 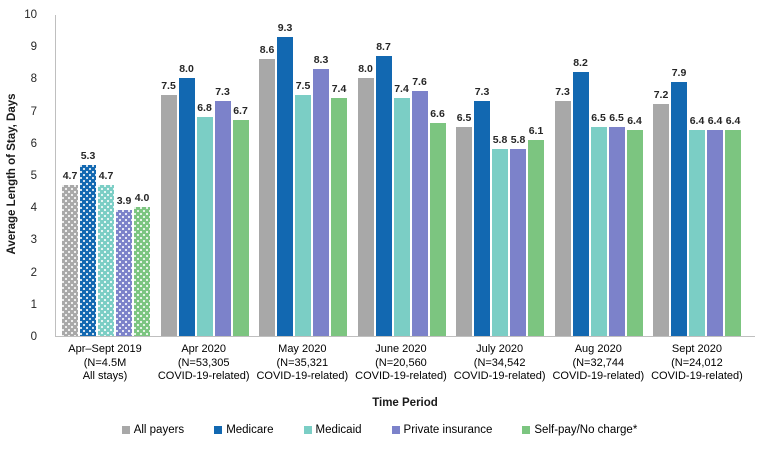 I want to click on bar-slot: 6.4, so click(x=697, y=175).